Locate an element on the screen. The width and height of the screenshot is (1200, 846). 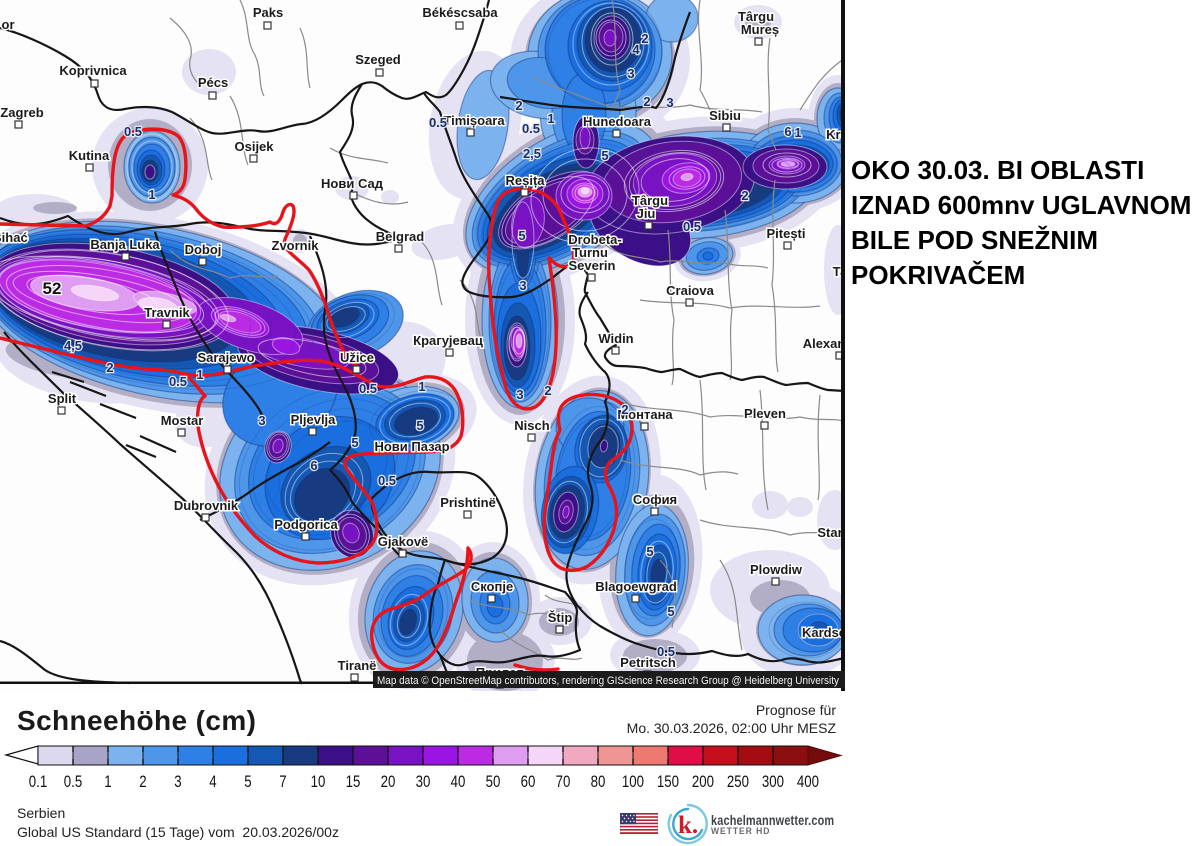
svg-text: Split is located at coordinates (62, 398).